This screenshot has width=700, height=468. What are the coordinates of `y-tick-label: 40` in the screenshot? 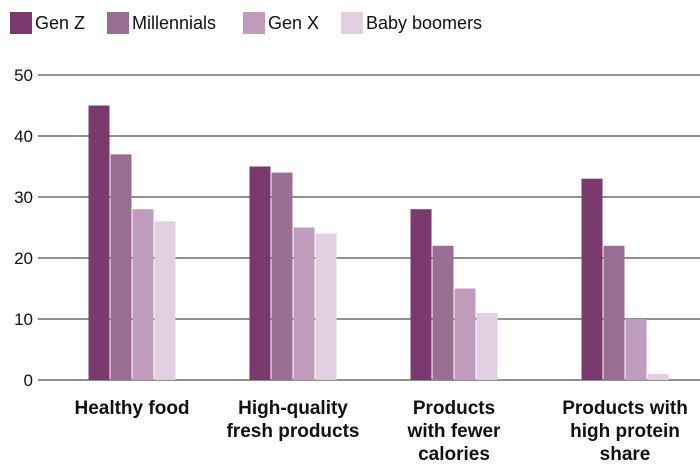 It's located at (23, 136).